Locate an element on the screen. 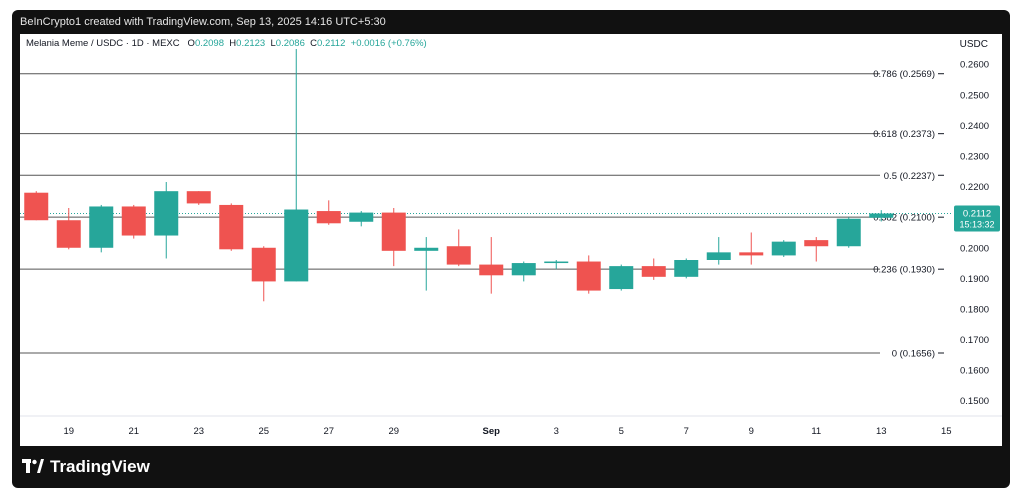 This screenshot has height=497, width=1024. tradingview-logo-icon is located at coordinates (33, 468).